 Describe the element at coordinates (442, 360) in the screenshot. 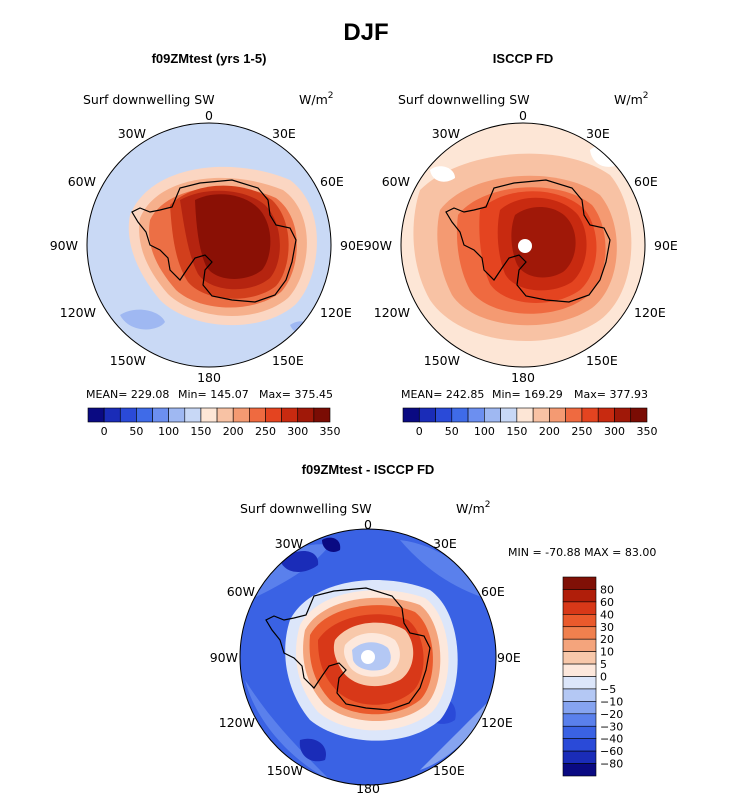

I see `lon-label: 150W` at that location.